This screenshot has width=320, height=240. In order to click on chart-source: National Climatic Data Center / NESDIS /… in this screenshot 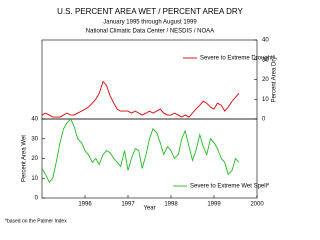, I will do `click(150, 32)`.